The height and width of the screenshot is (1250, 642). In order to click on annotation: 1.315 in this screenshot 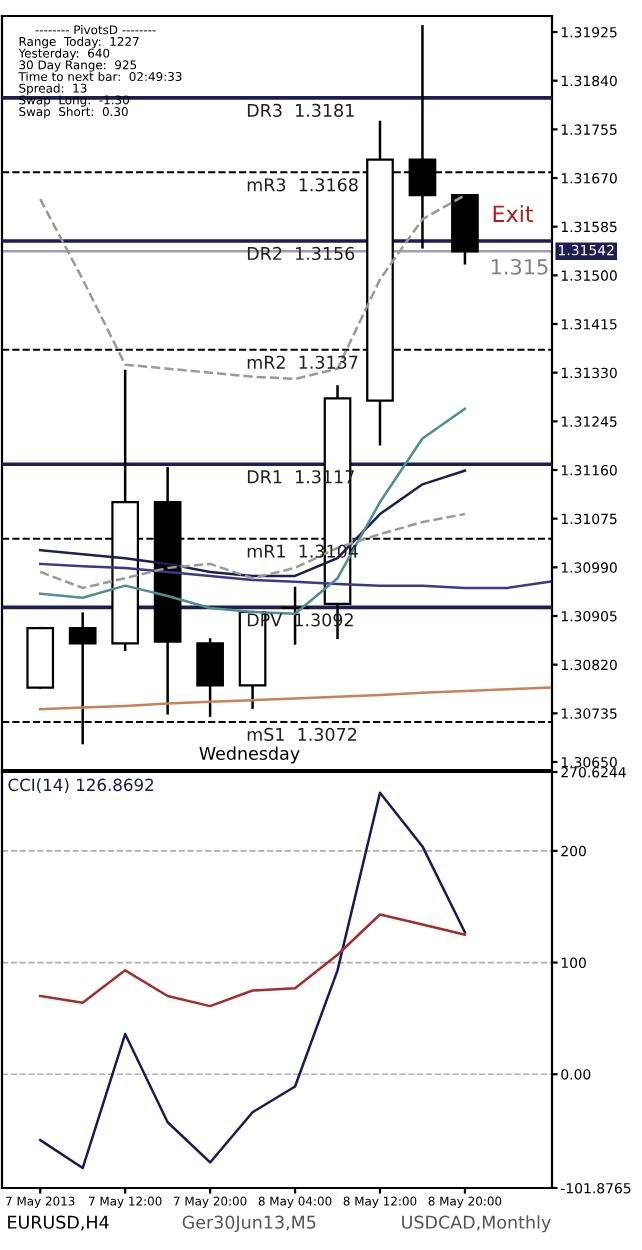, I will do `click(519, 266)`.